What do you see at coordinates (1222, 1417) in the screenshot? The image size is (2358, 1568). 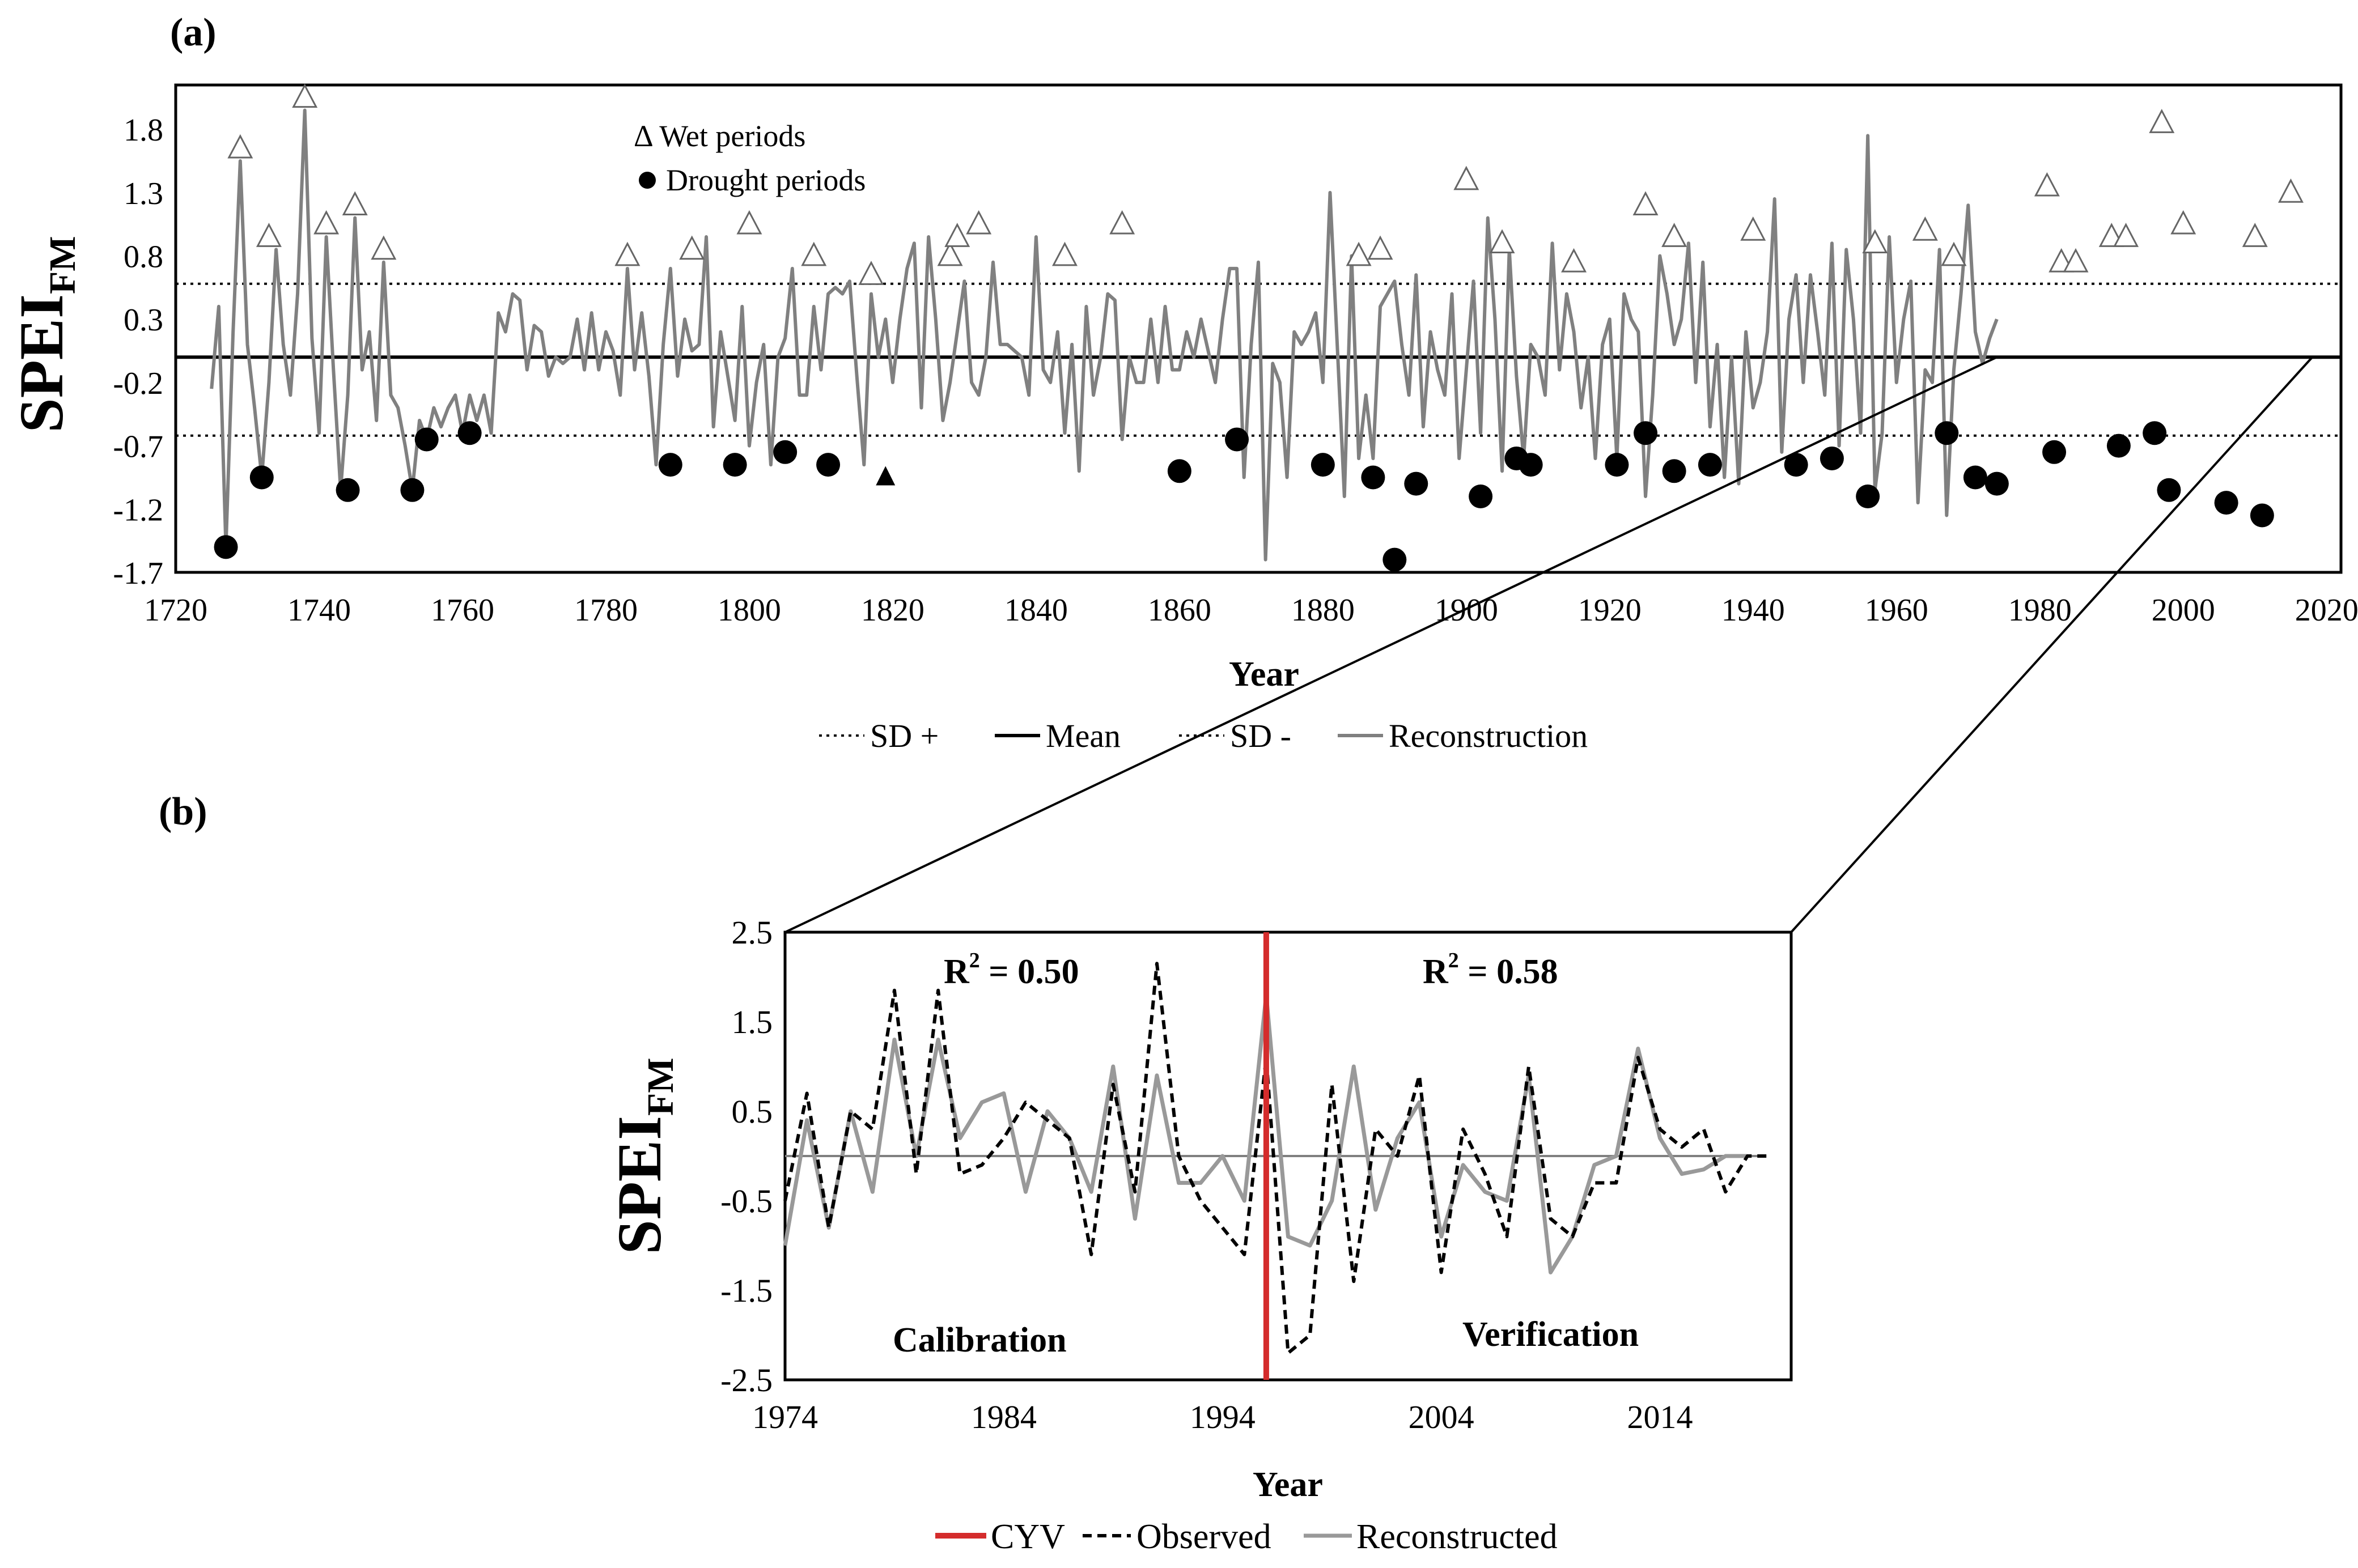 I see `panel-b-x-tick-labels: 1974 1984 1994 2004 2014` at bounding box center [1222, 1417].